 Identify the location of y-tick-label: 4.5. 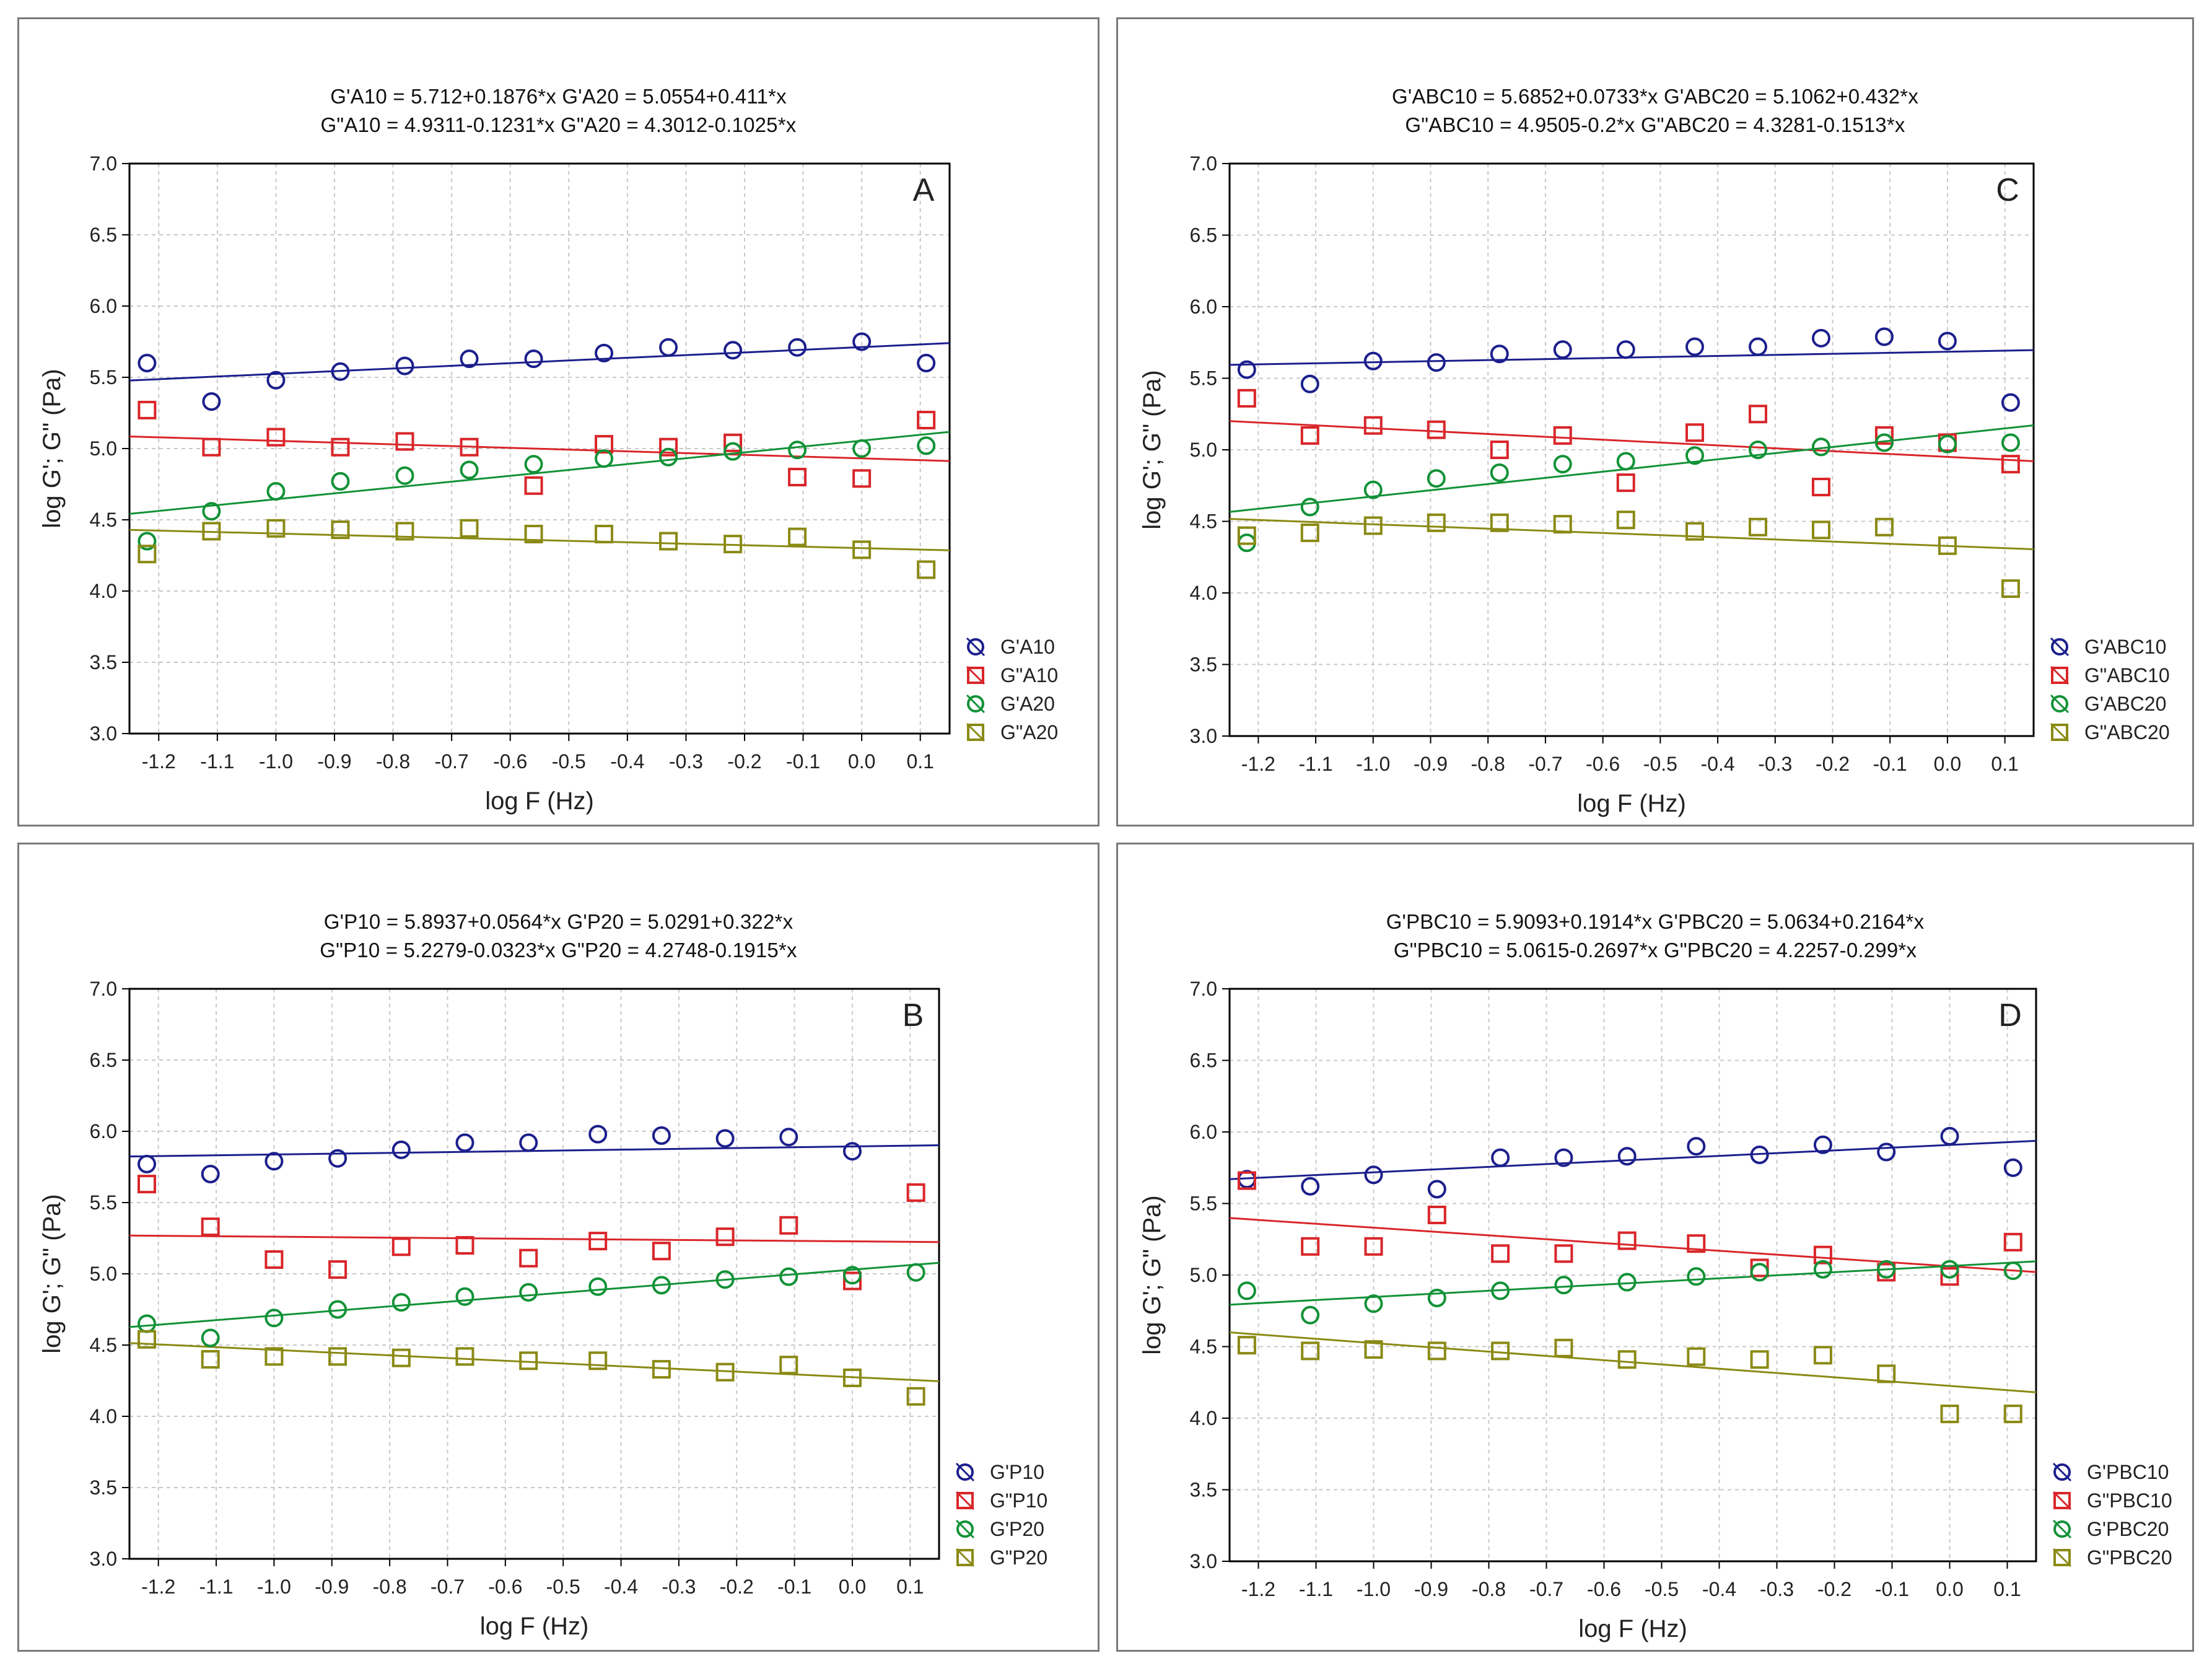
(104, 1345).